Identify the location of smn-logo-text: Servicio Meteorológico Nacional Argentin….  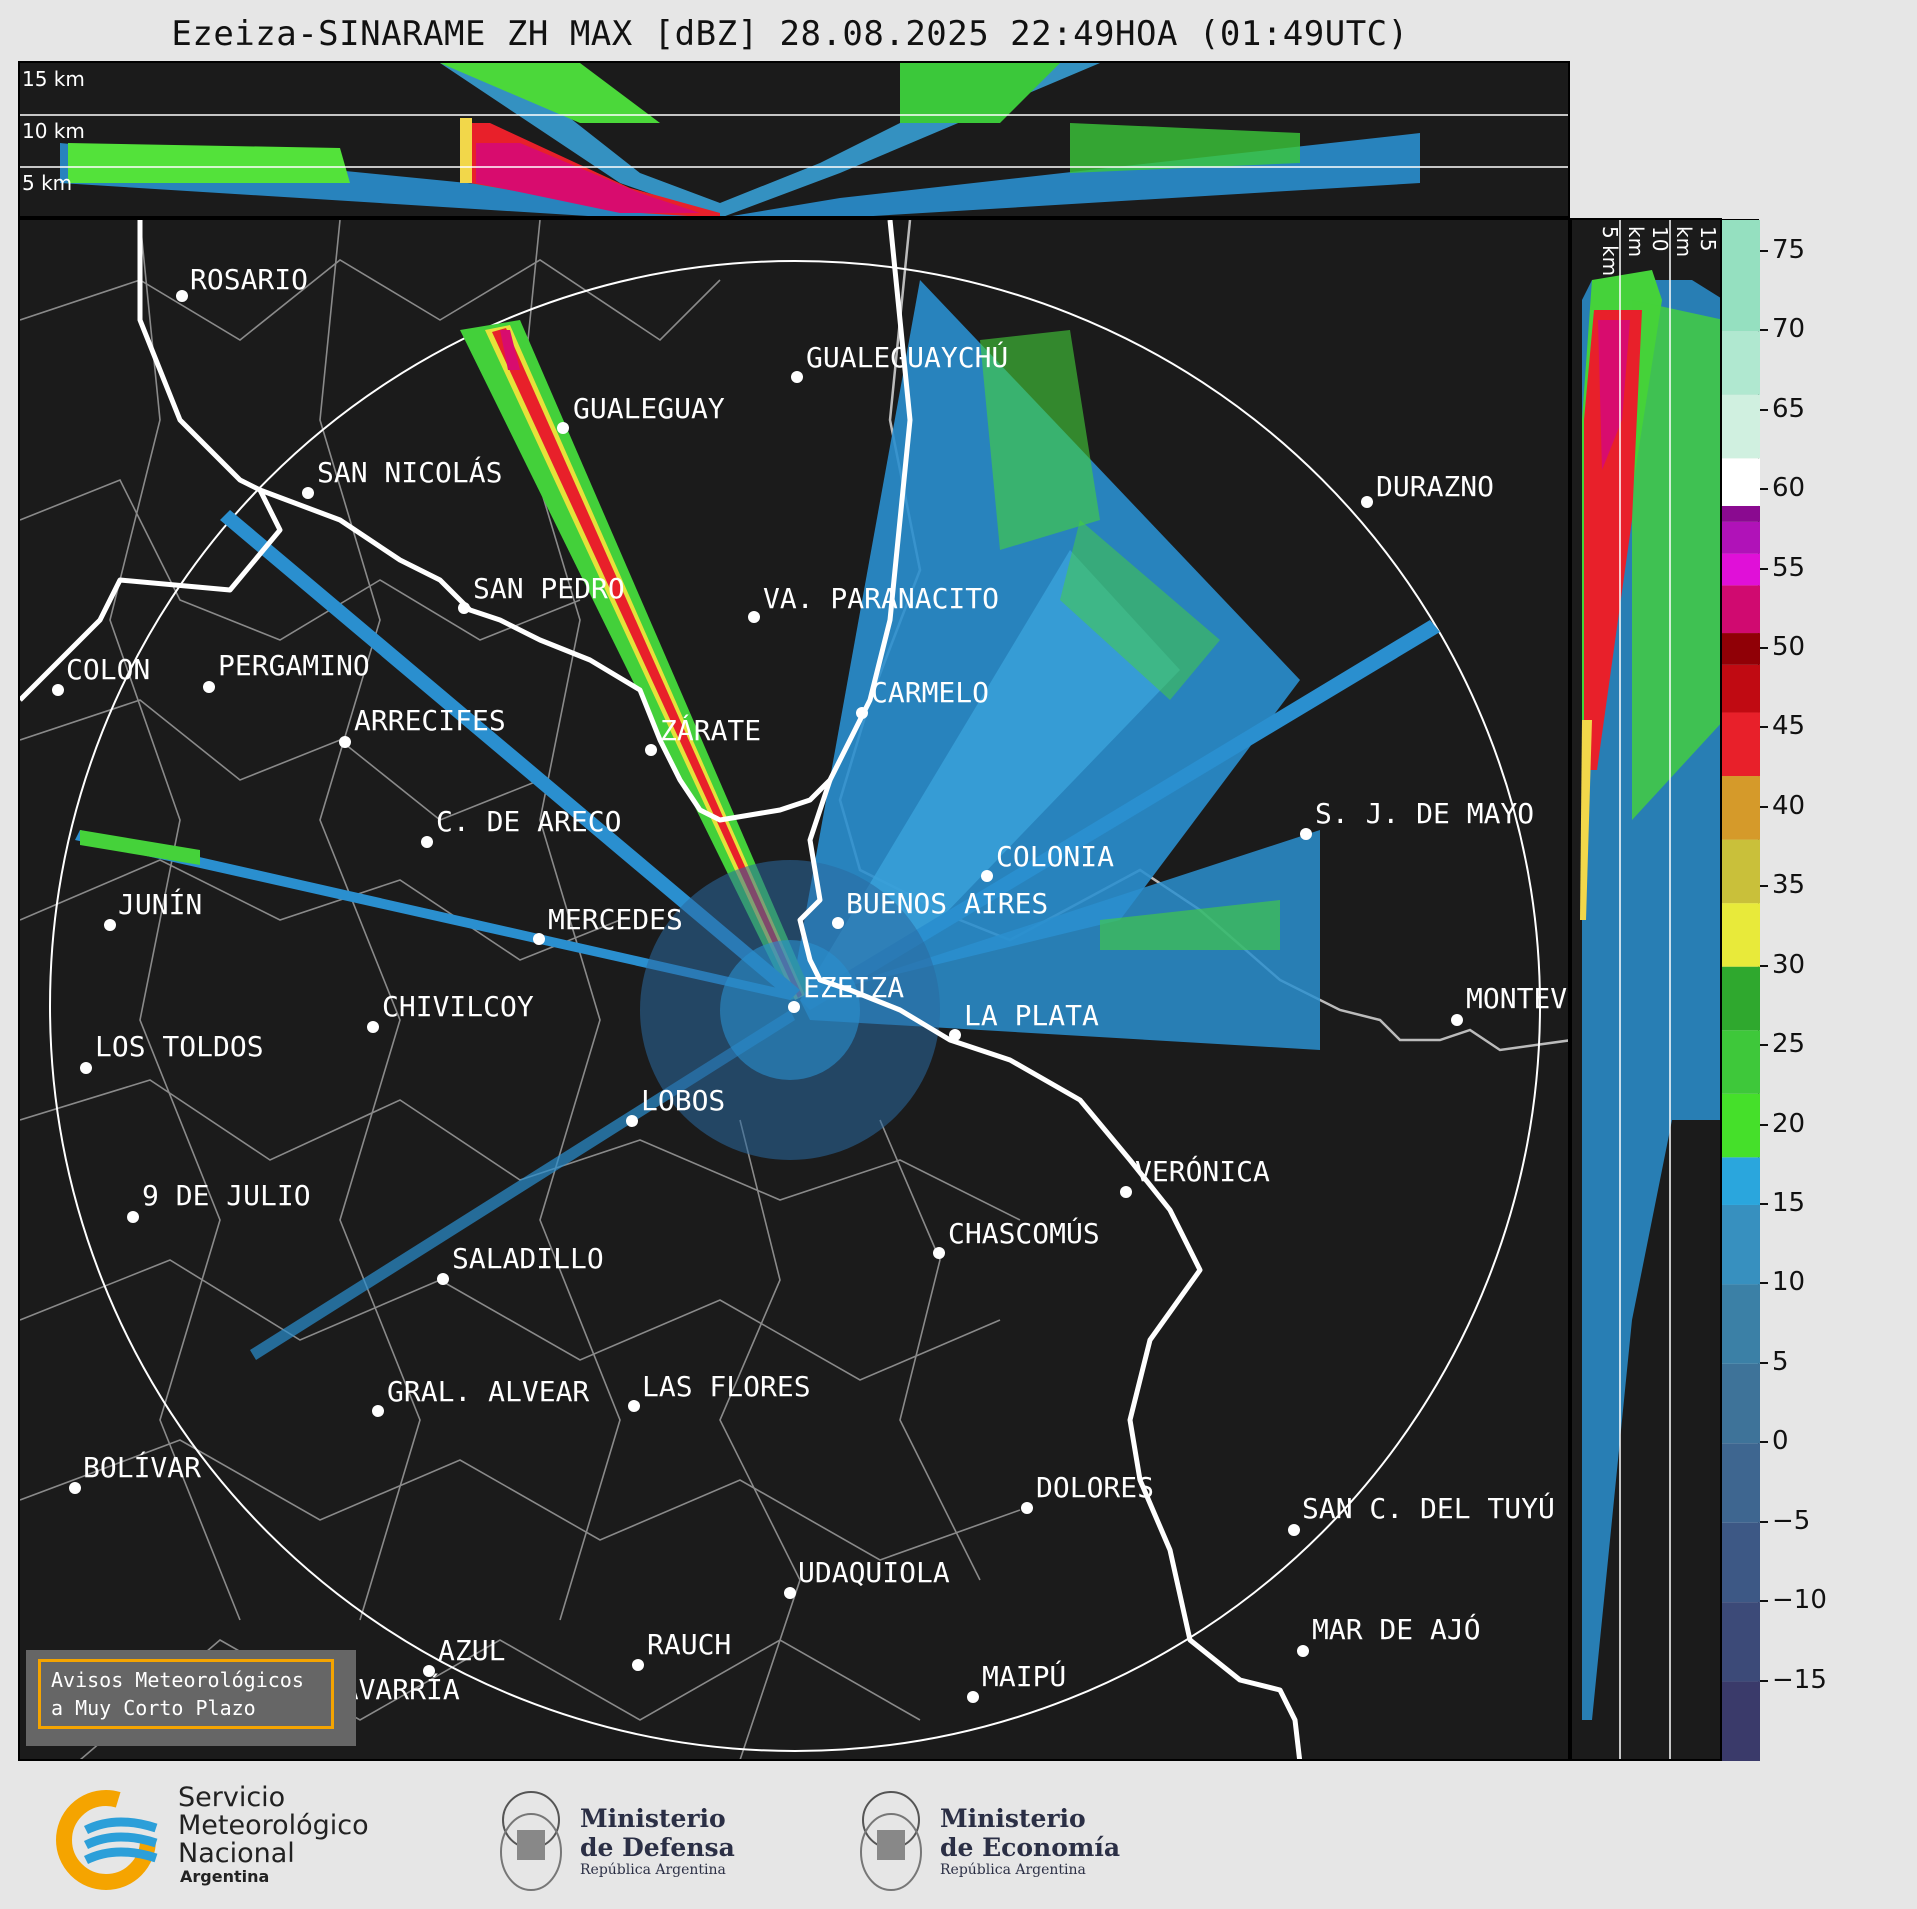
(273, 1835).